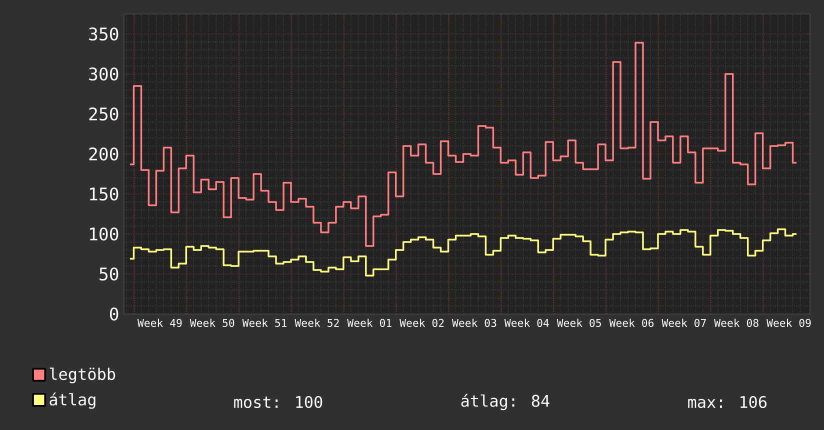  Describe the element at coordinates (103, 154) in the screenshot. I see `y-tick-label: 200` at that location.